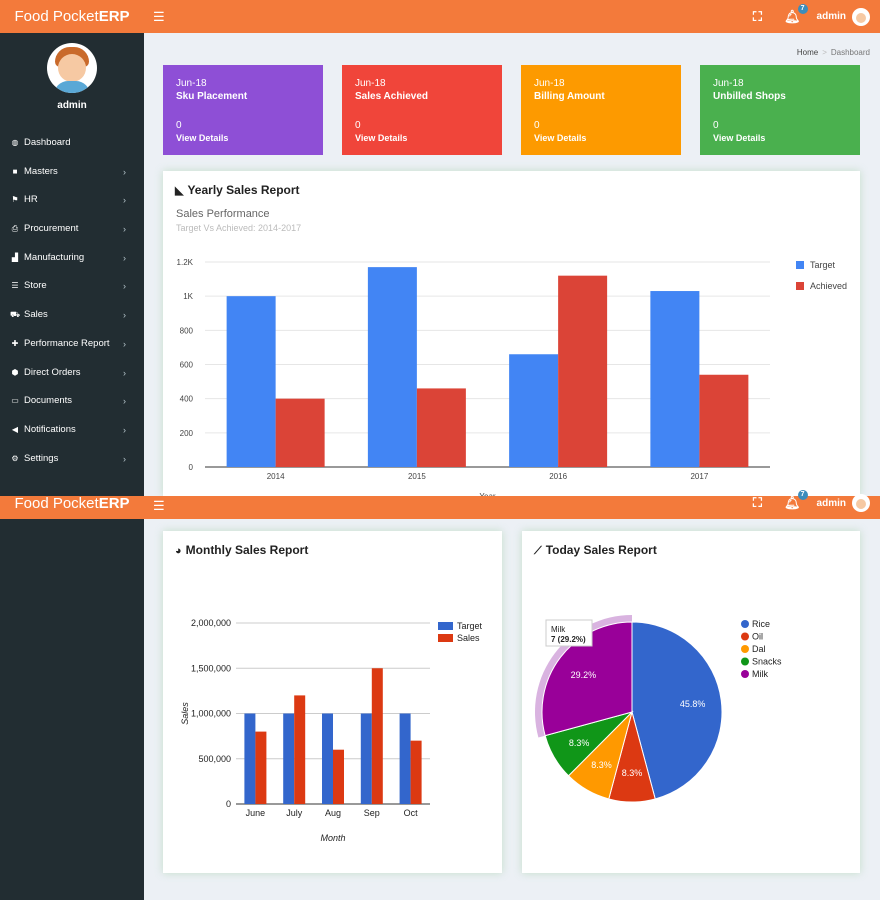 The image size is (880, 900). I want to click on sidebar-item-performance-report: ✚ Performance Report ›, so click(72, 344).